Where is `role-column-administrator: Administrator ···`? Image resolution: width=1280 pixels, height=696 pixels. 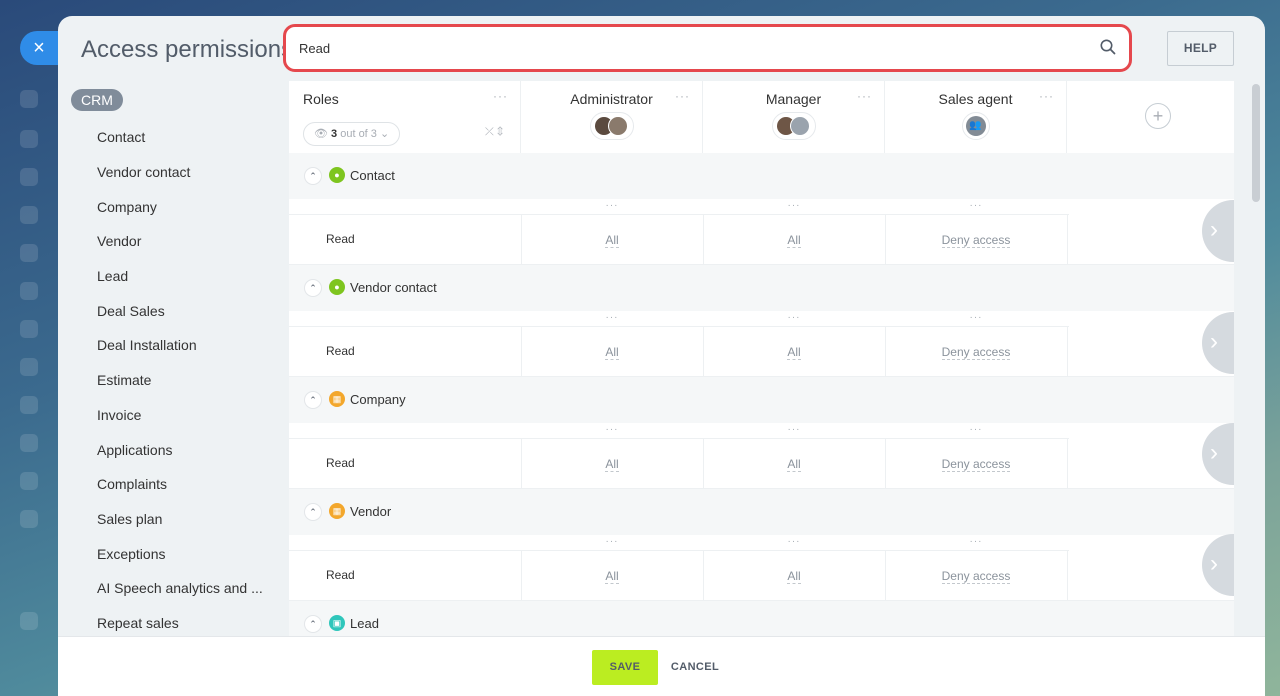 role-column-administrator: Administrator ··· is located at coordinates (612, 117).